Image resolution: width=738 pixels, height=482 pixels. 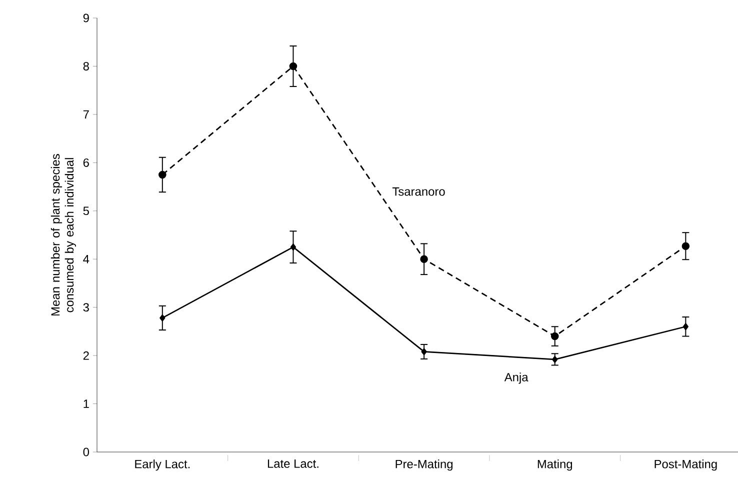 I want to click on y-axis-title: Mean number of plant species consumed by each individual, so click(x=63, y=235).